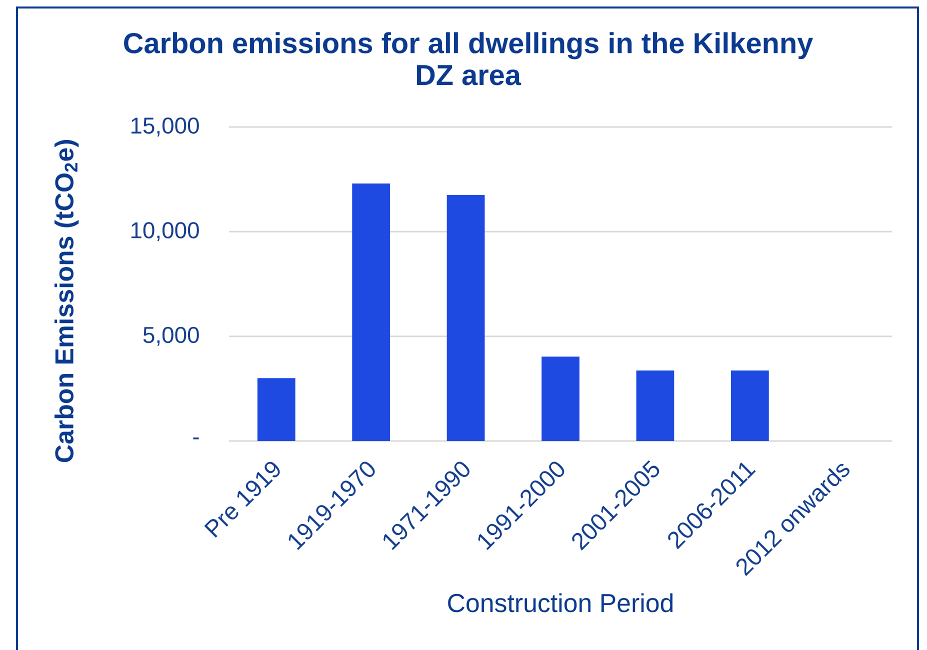 Image resolution: width=927 pixels, height=650 pixels. Describe the element at coordinates (469, 59) in the screenshot. I see `chart-title: Carbon emissions for all dwellings in the Kilkenny DZ area` at that location.